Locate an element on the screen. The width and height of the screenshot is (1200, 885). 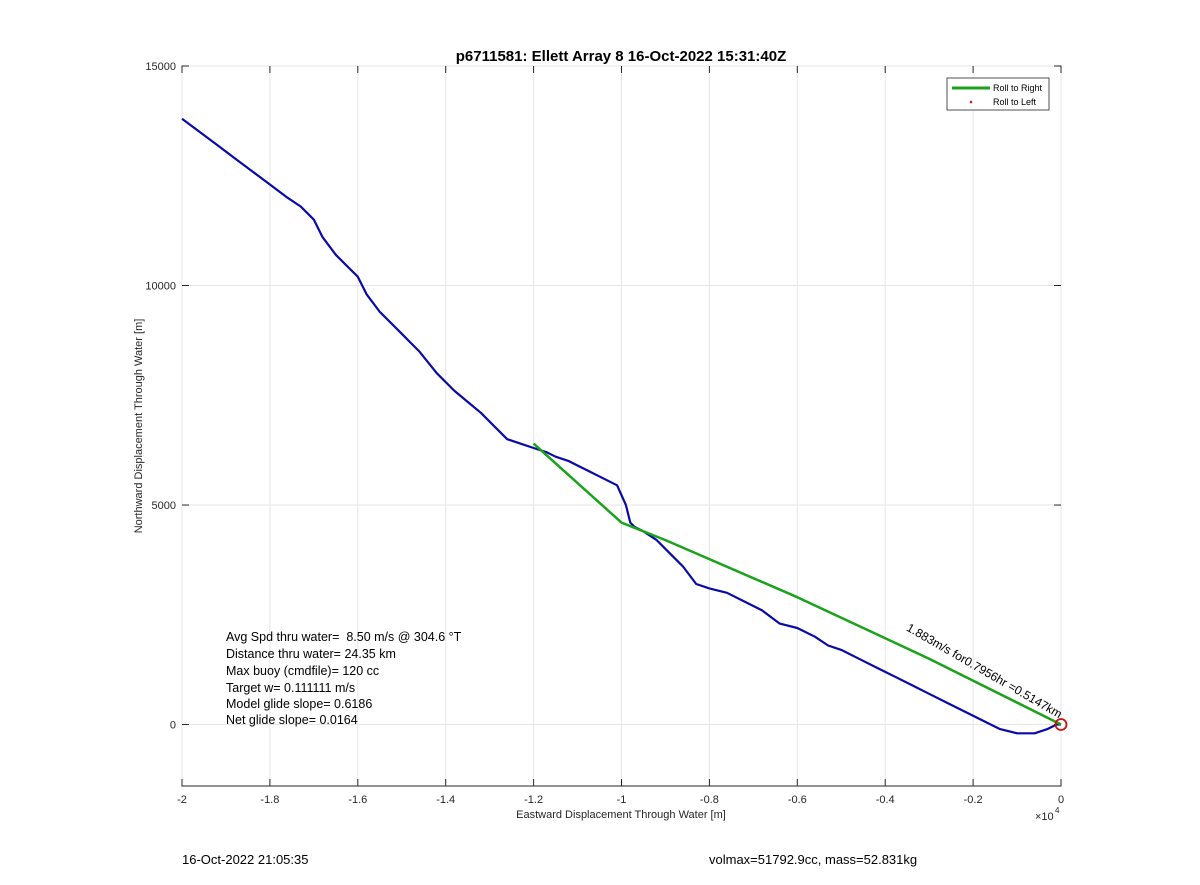
legend-box is located at coordinates (998, 94).